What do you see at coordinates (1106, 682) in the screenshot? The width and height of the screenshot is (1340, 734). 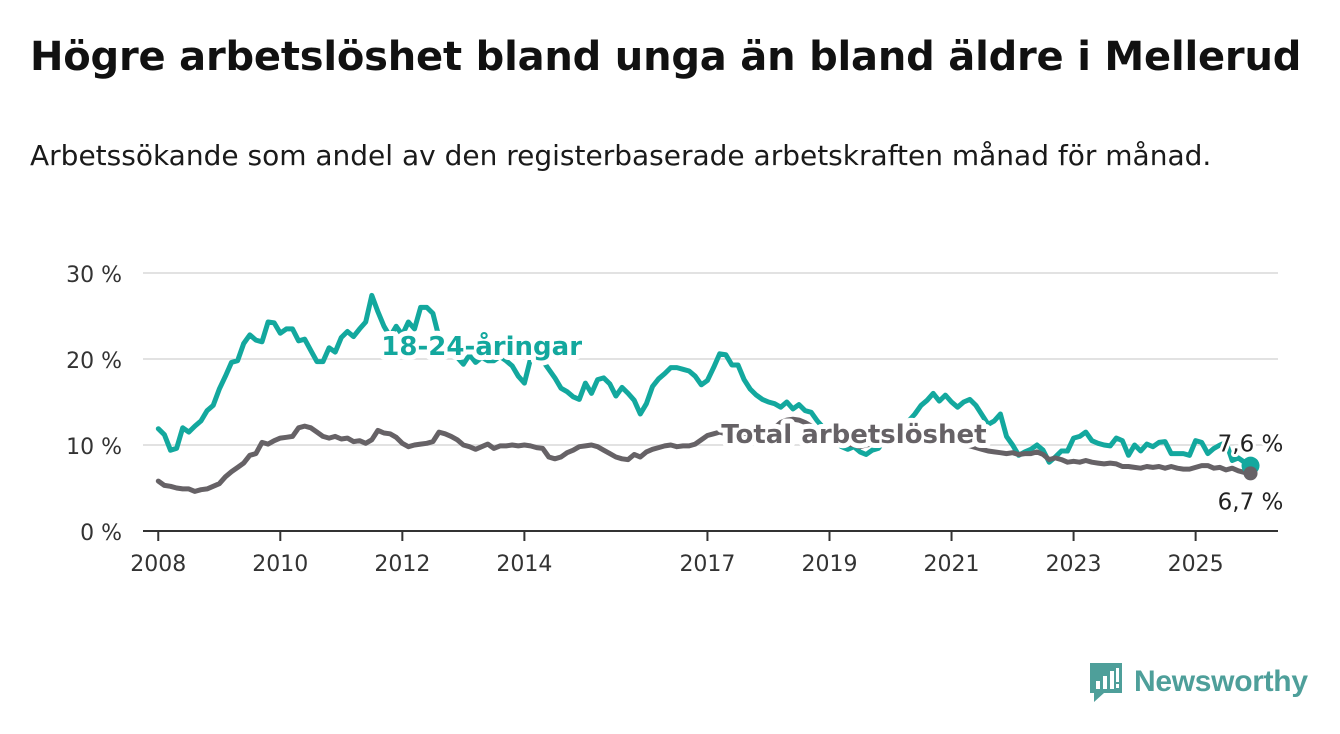 I see `newsworthy-logo-icon` at bounding box center [1106, 682].